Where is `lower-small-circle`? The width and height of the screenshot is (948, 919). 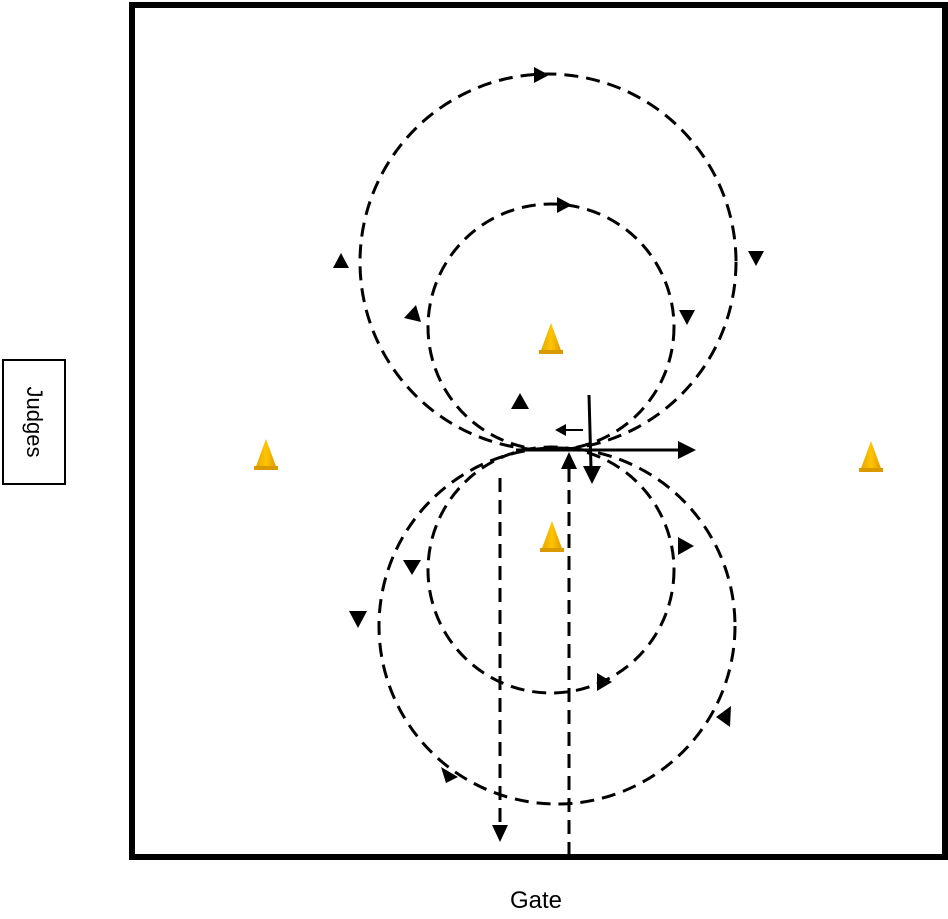 lower-small-circle is located at coordinates (551, 570).